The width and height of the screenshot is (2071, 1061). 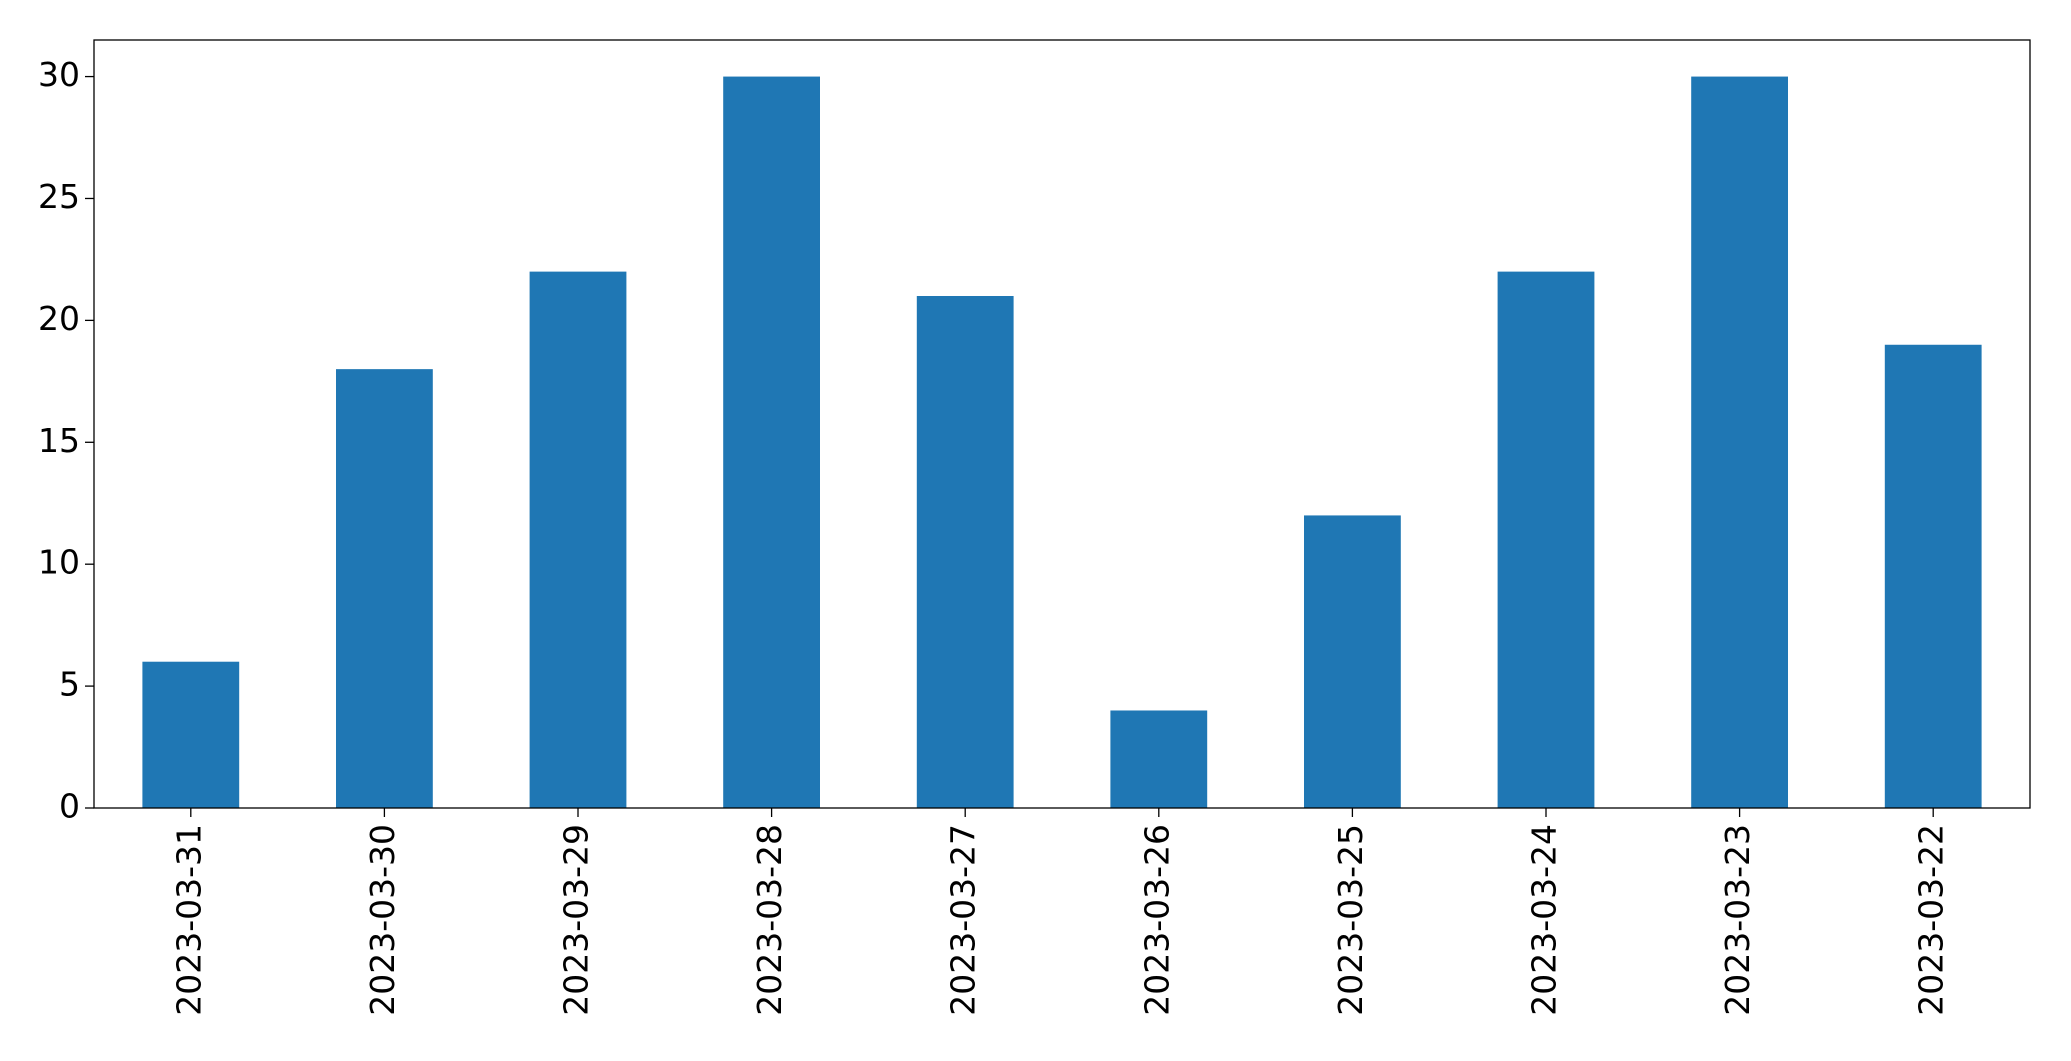 I want to click on y-tick-label: 5, so click(x=69, y=684).